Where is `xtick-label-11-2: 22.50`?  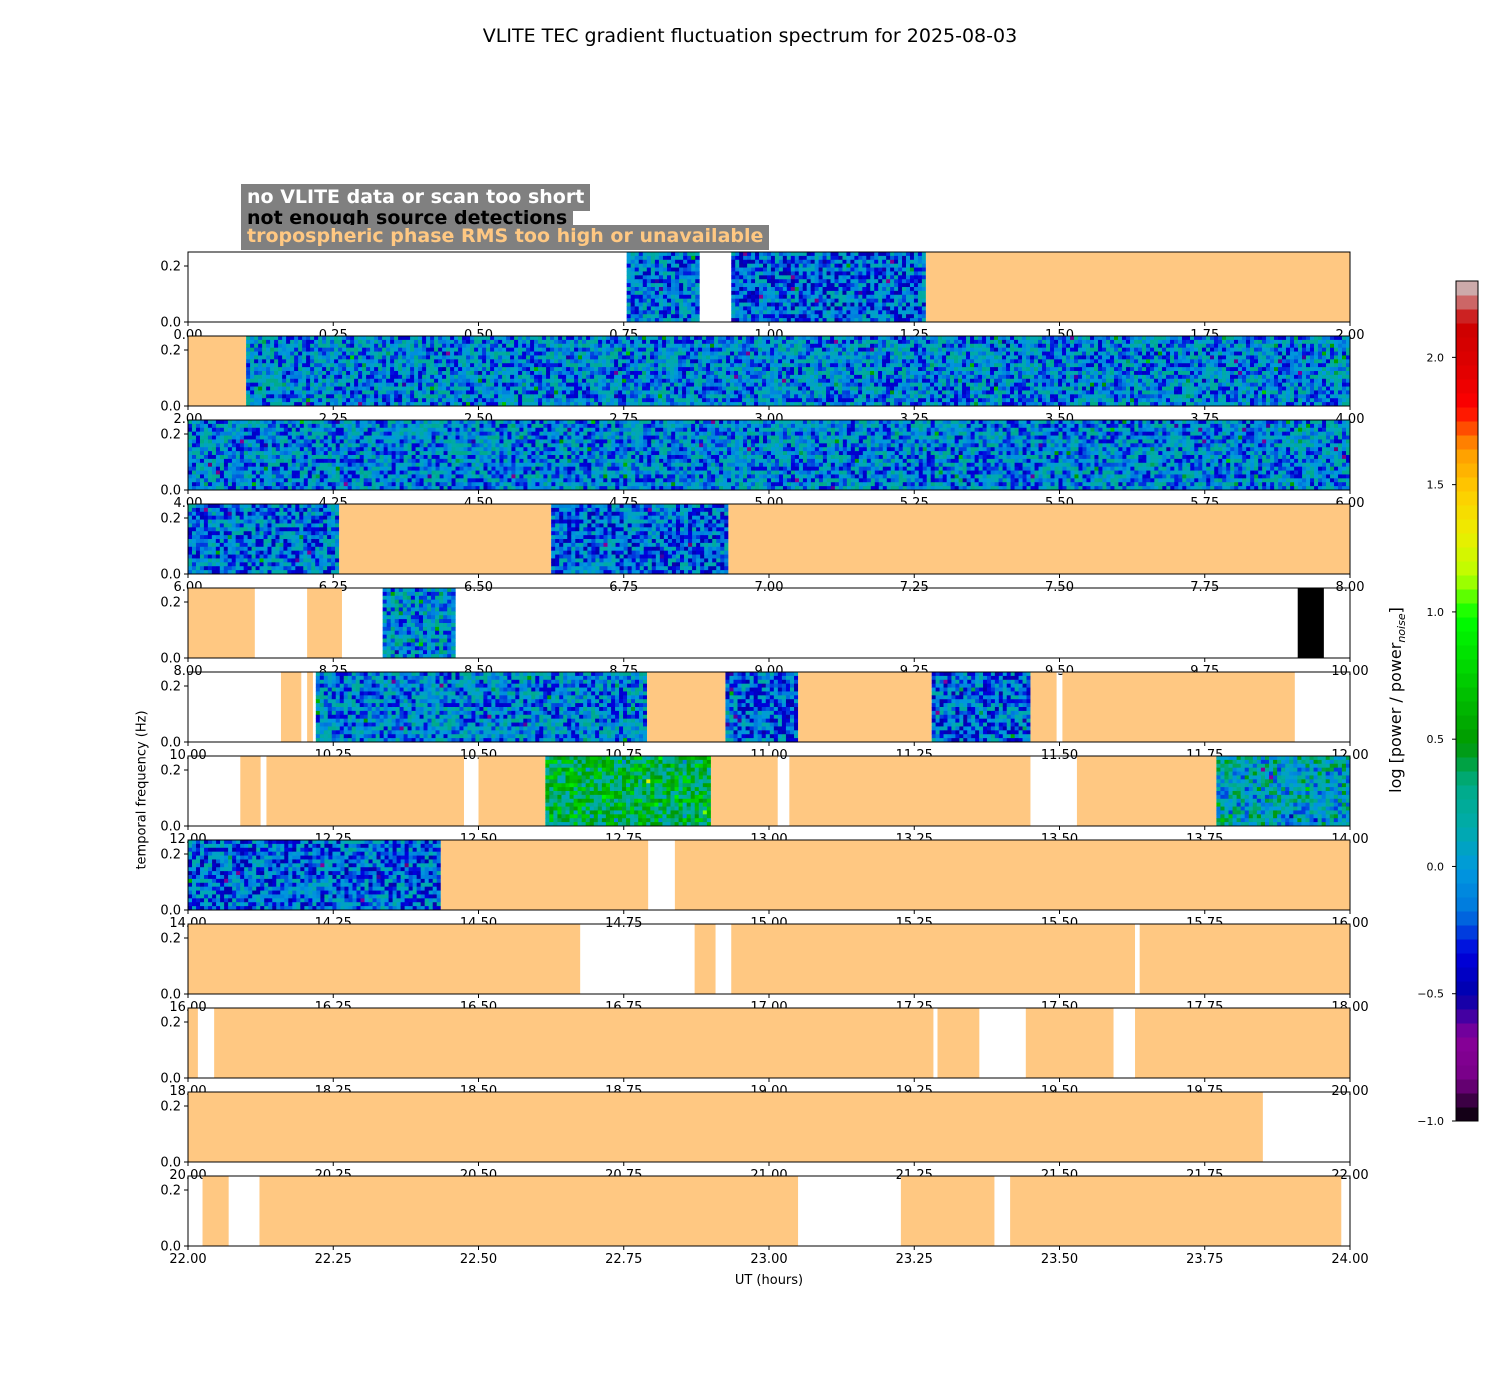 xtick-label-11-2: 22.50 is located at coordinates (478, 1259).